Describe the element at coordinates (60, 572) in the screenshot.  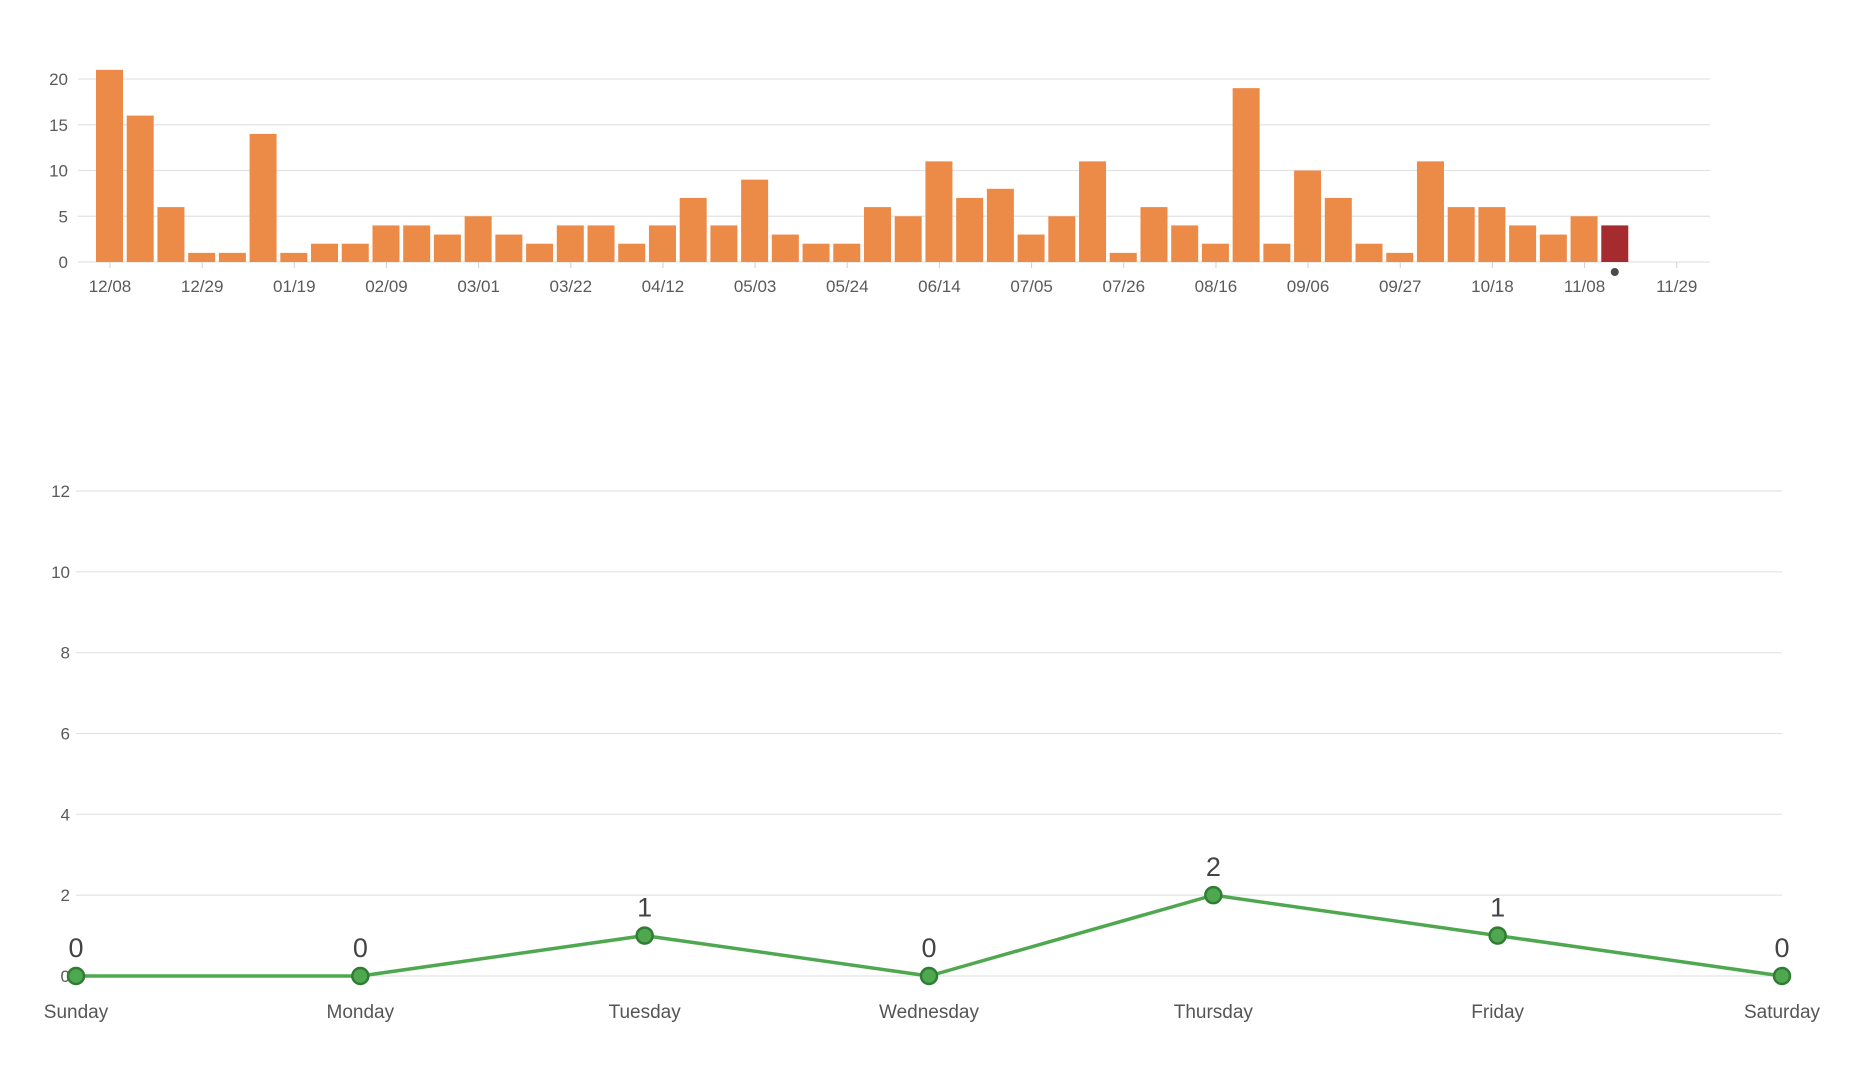
I see `line-y-tick-label: 10` at that location.